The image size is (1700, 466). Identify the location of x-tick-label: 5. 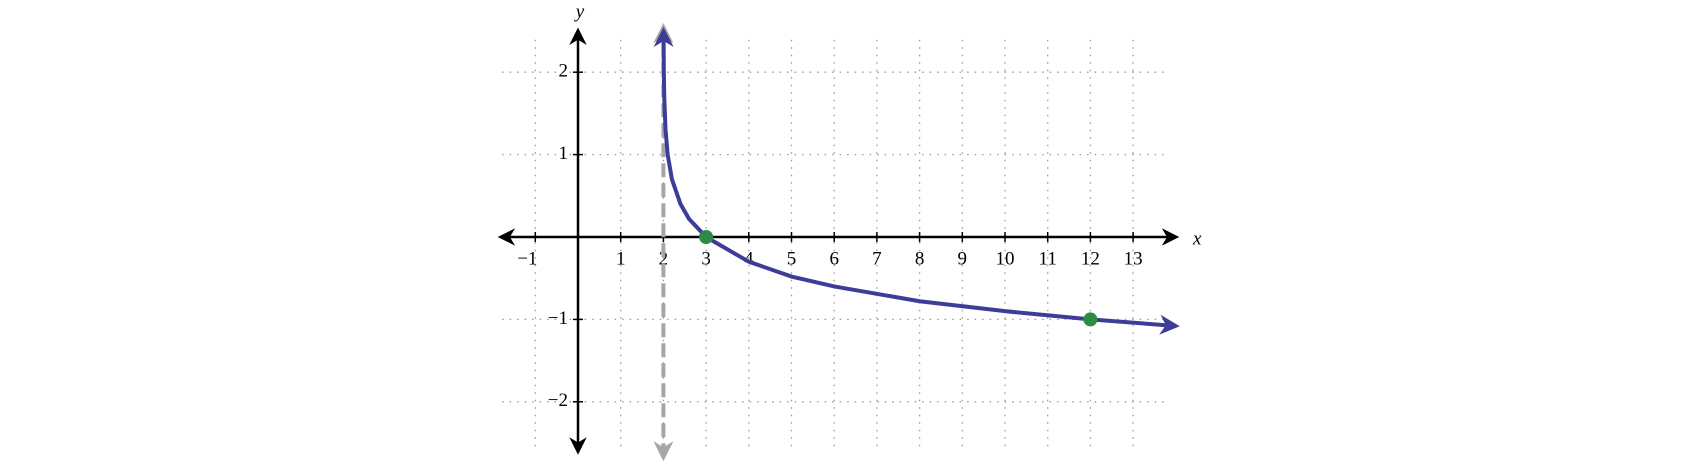
(792, 258).